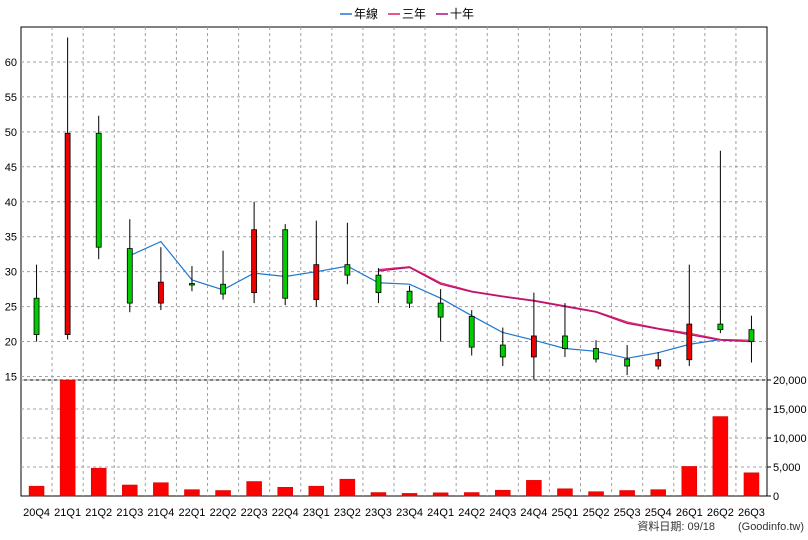 Image resolution: width=808 pixels, height=540 pixels. What do you see at coordinates (776, 497) in the screenshot?
I see `volume-tick-label: 0` at bounding box center [776, 497].